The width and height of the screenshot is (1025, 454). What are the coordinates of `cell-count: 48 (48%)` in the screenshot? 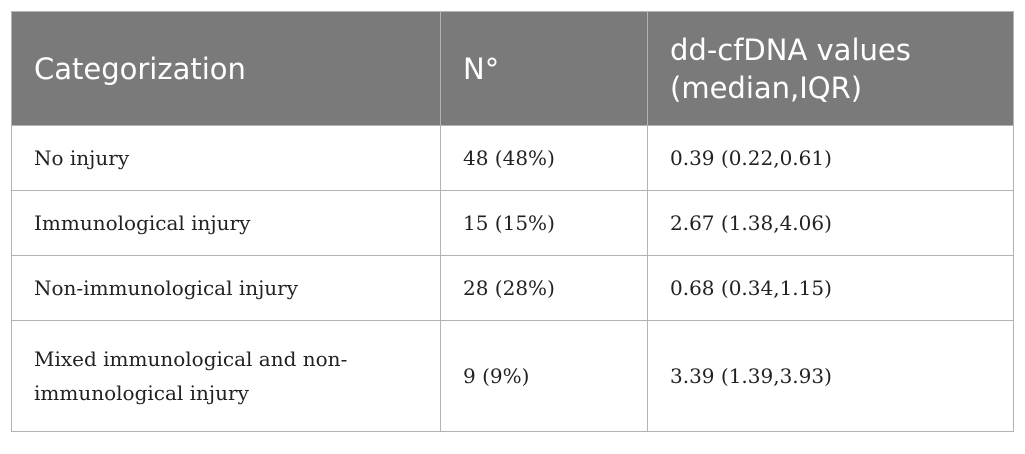 It's located at (544, 158).